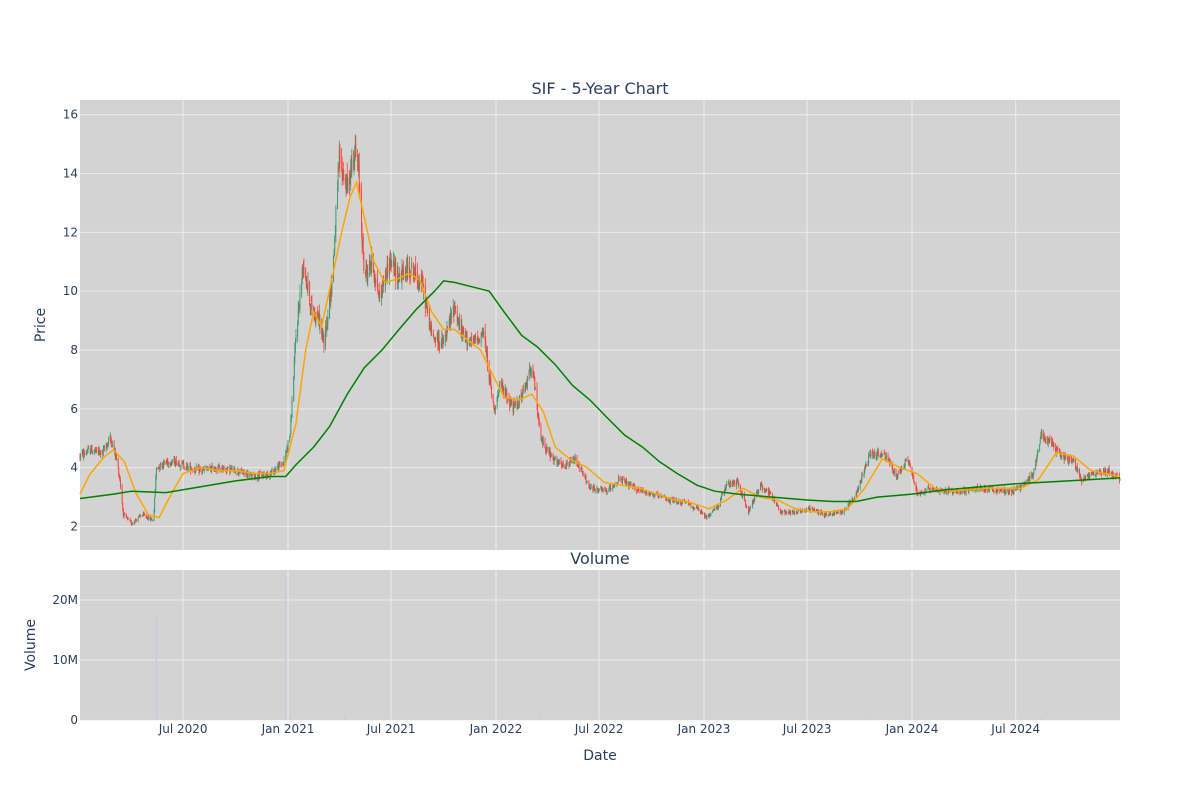 The image size is (1200, 804). What do you see at coordinates (74, 526) in the screenshot?
I see `price-y-tick-label: 2` at bounding box center [74, 526].